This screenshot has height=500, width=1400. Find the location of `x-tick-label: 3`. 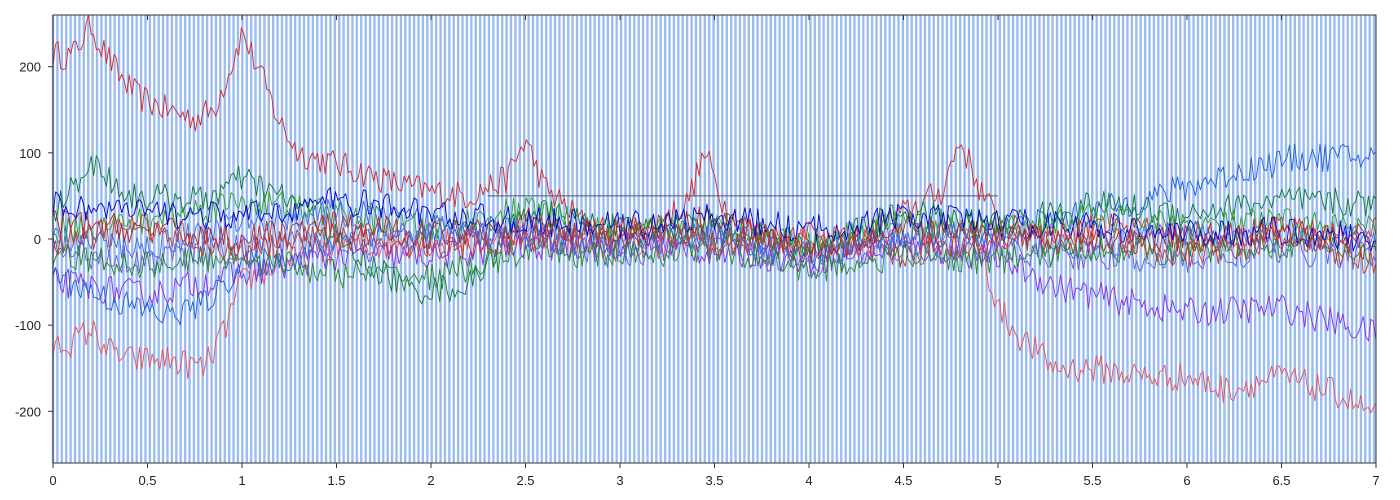

x-tick-label: 3 is located at coordinates (619, 480).